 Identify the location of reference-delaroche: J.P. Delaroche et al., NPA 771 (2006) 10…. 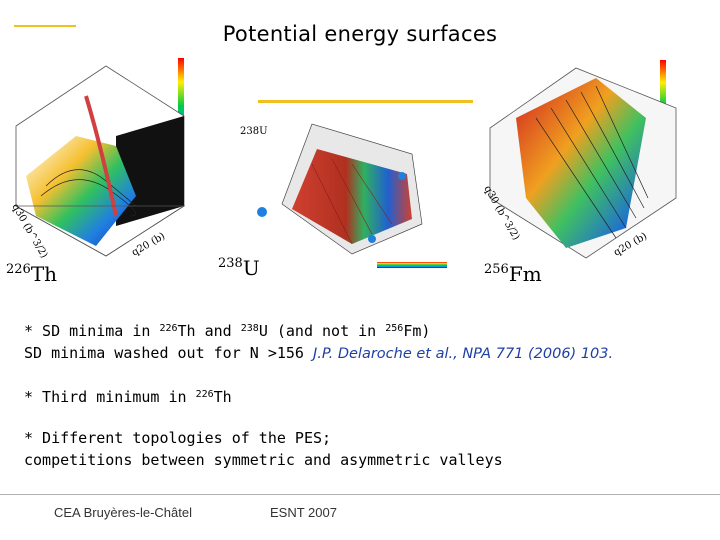
(463, 354).